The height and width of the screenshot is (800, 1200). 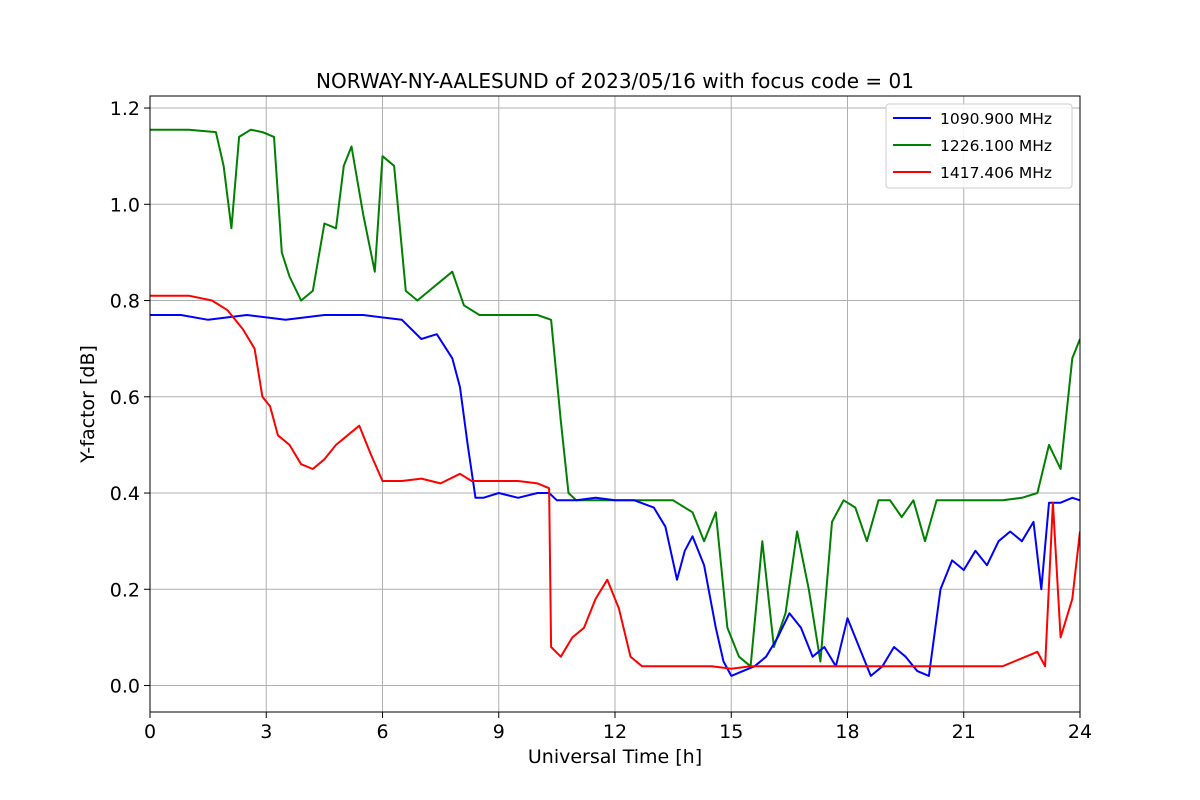 I want to click on legend: 1090.900 MHz 1226.100 MHz 1417.406 MHz, so click(x=979, y=146).